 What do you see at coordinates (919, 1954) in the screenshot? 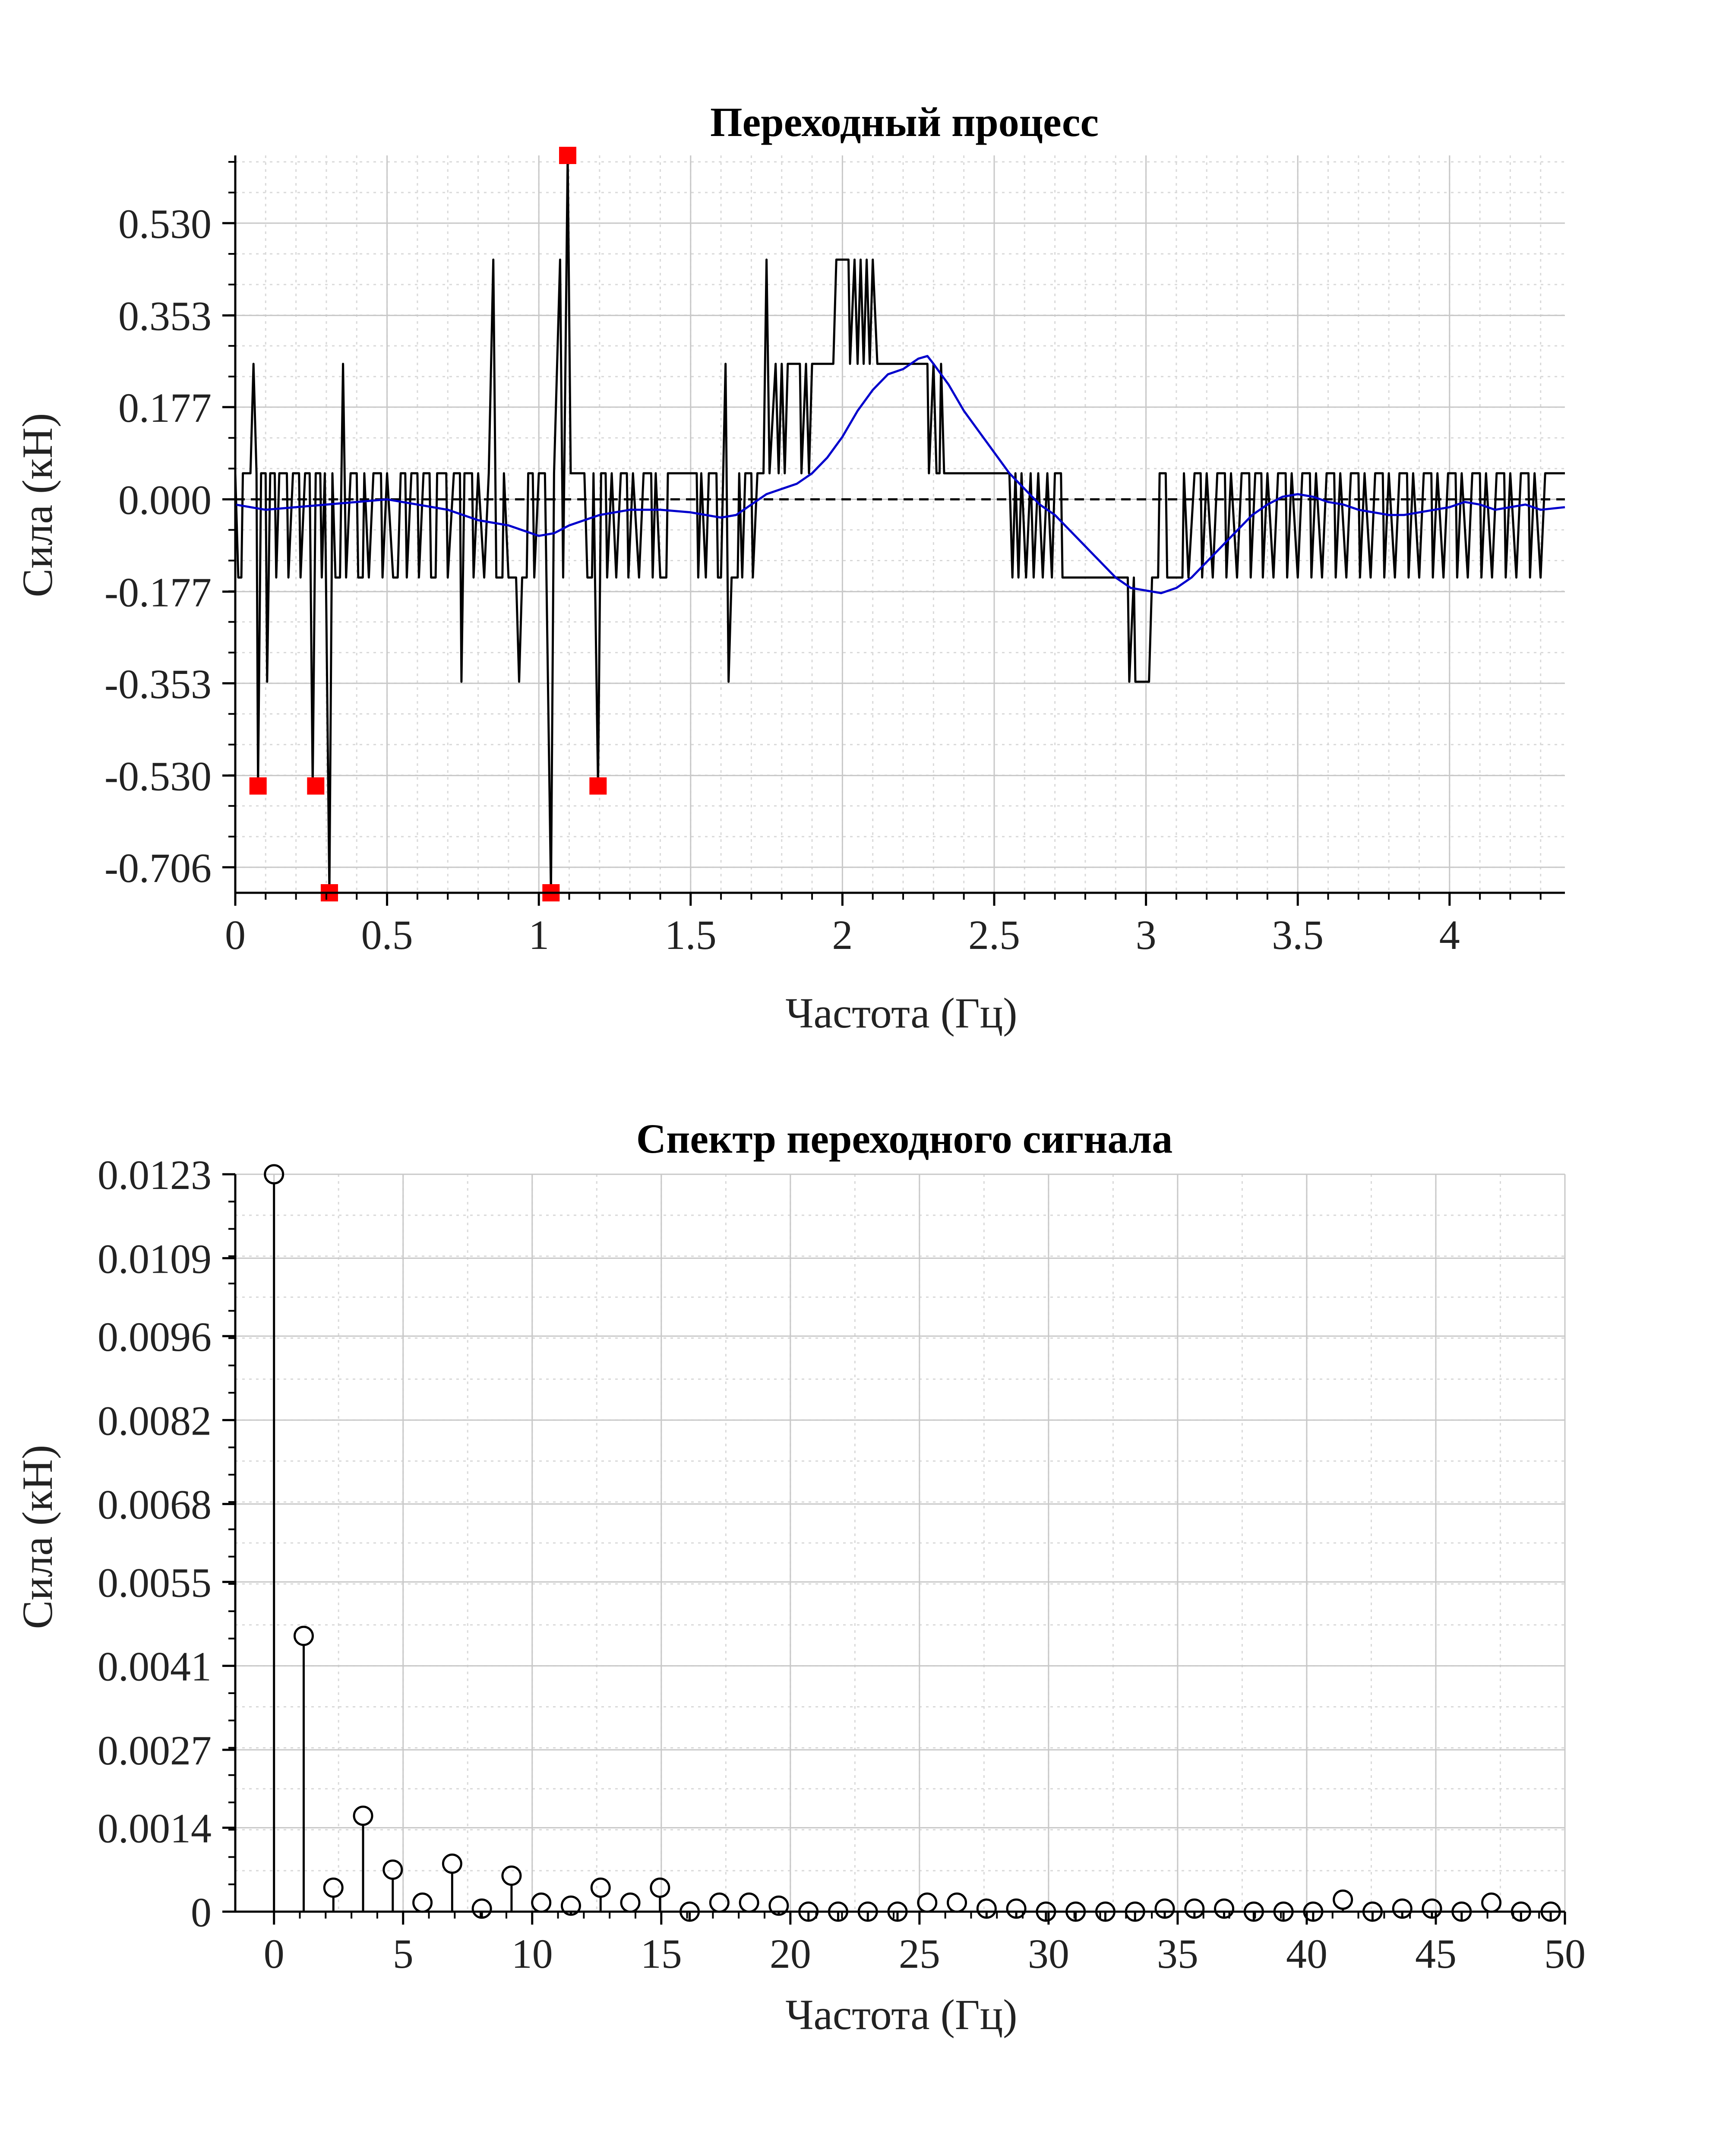
I see `x-tick-label: 25` at bounding box center [919, 1954].